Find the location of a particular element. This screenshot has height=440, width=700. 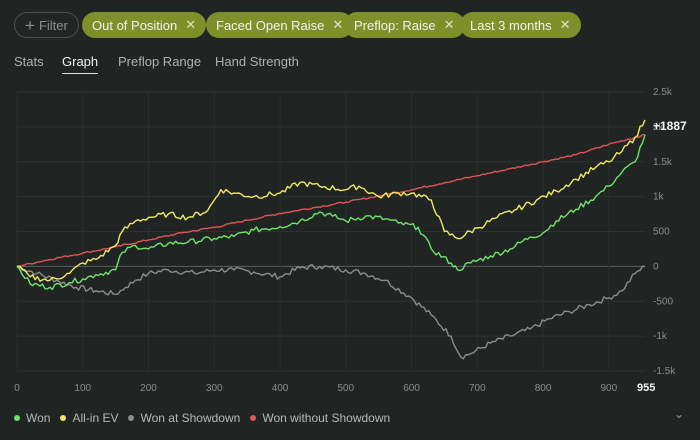

x-tick-label: 0 is located at coordinates (17, 388).